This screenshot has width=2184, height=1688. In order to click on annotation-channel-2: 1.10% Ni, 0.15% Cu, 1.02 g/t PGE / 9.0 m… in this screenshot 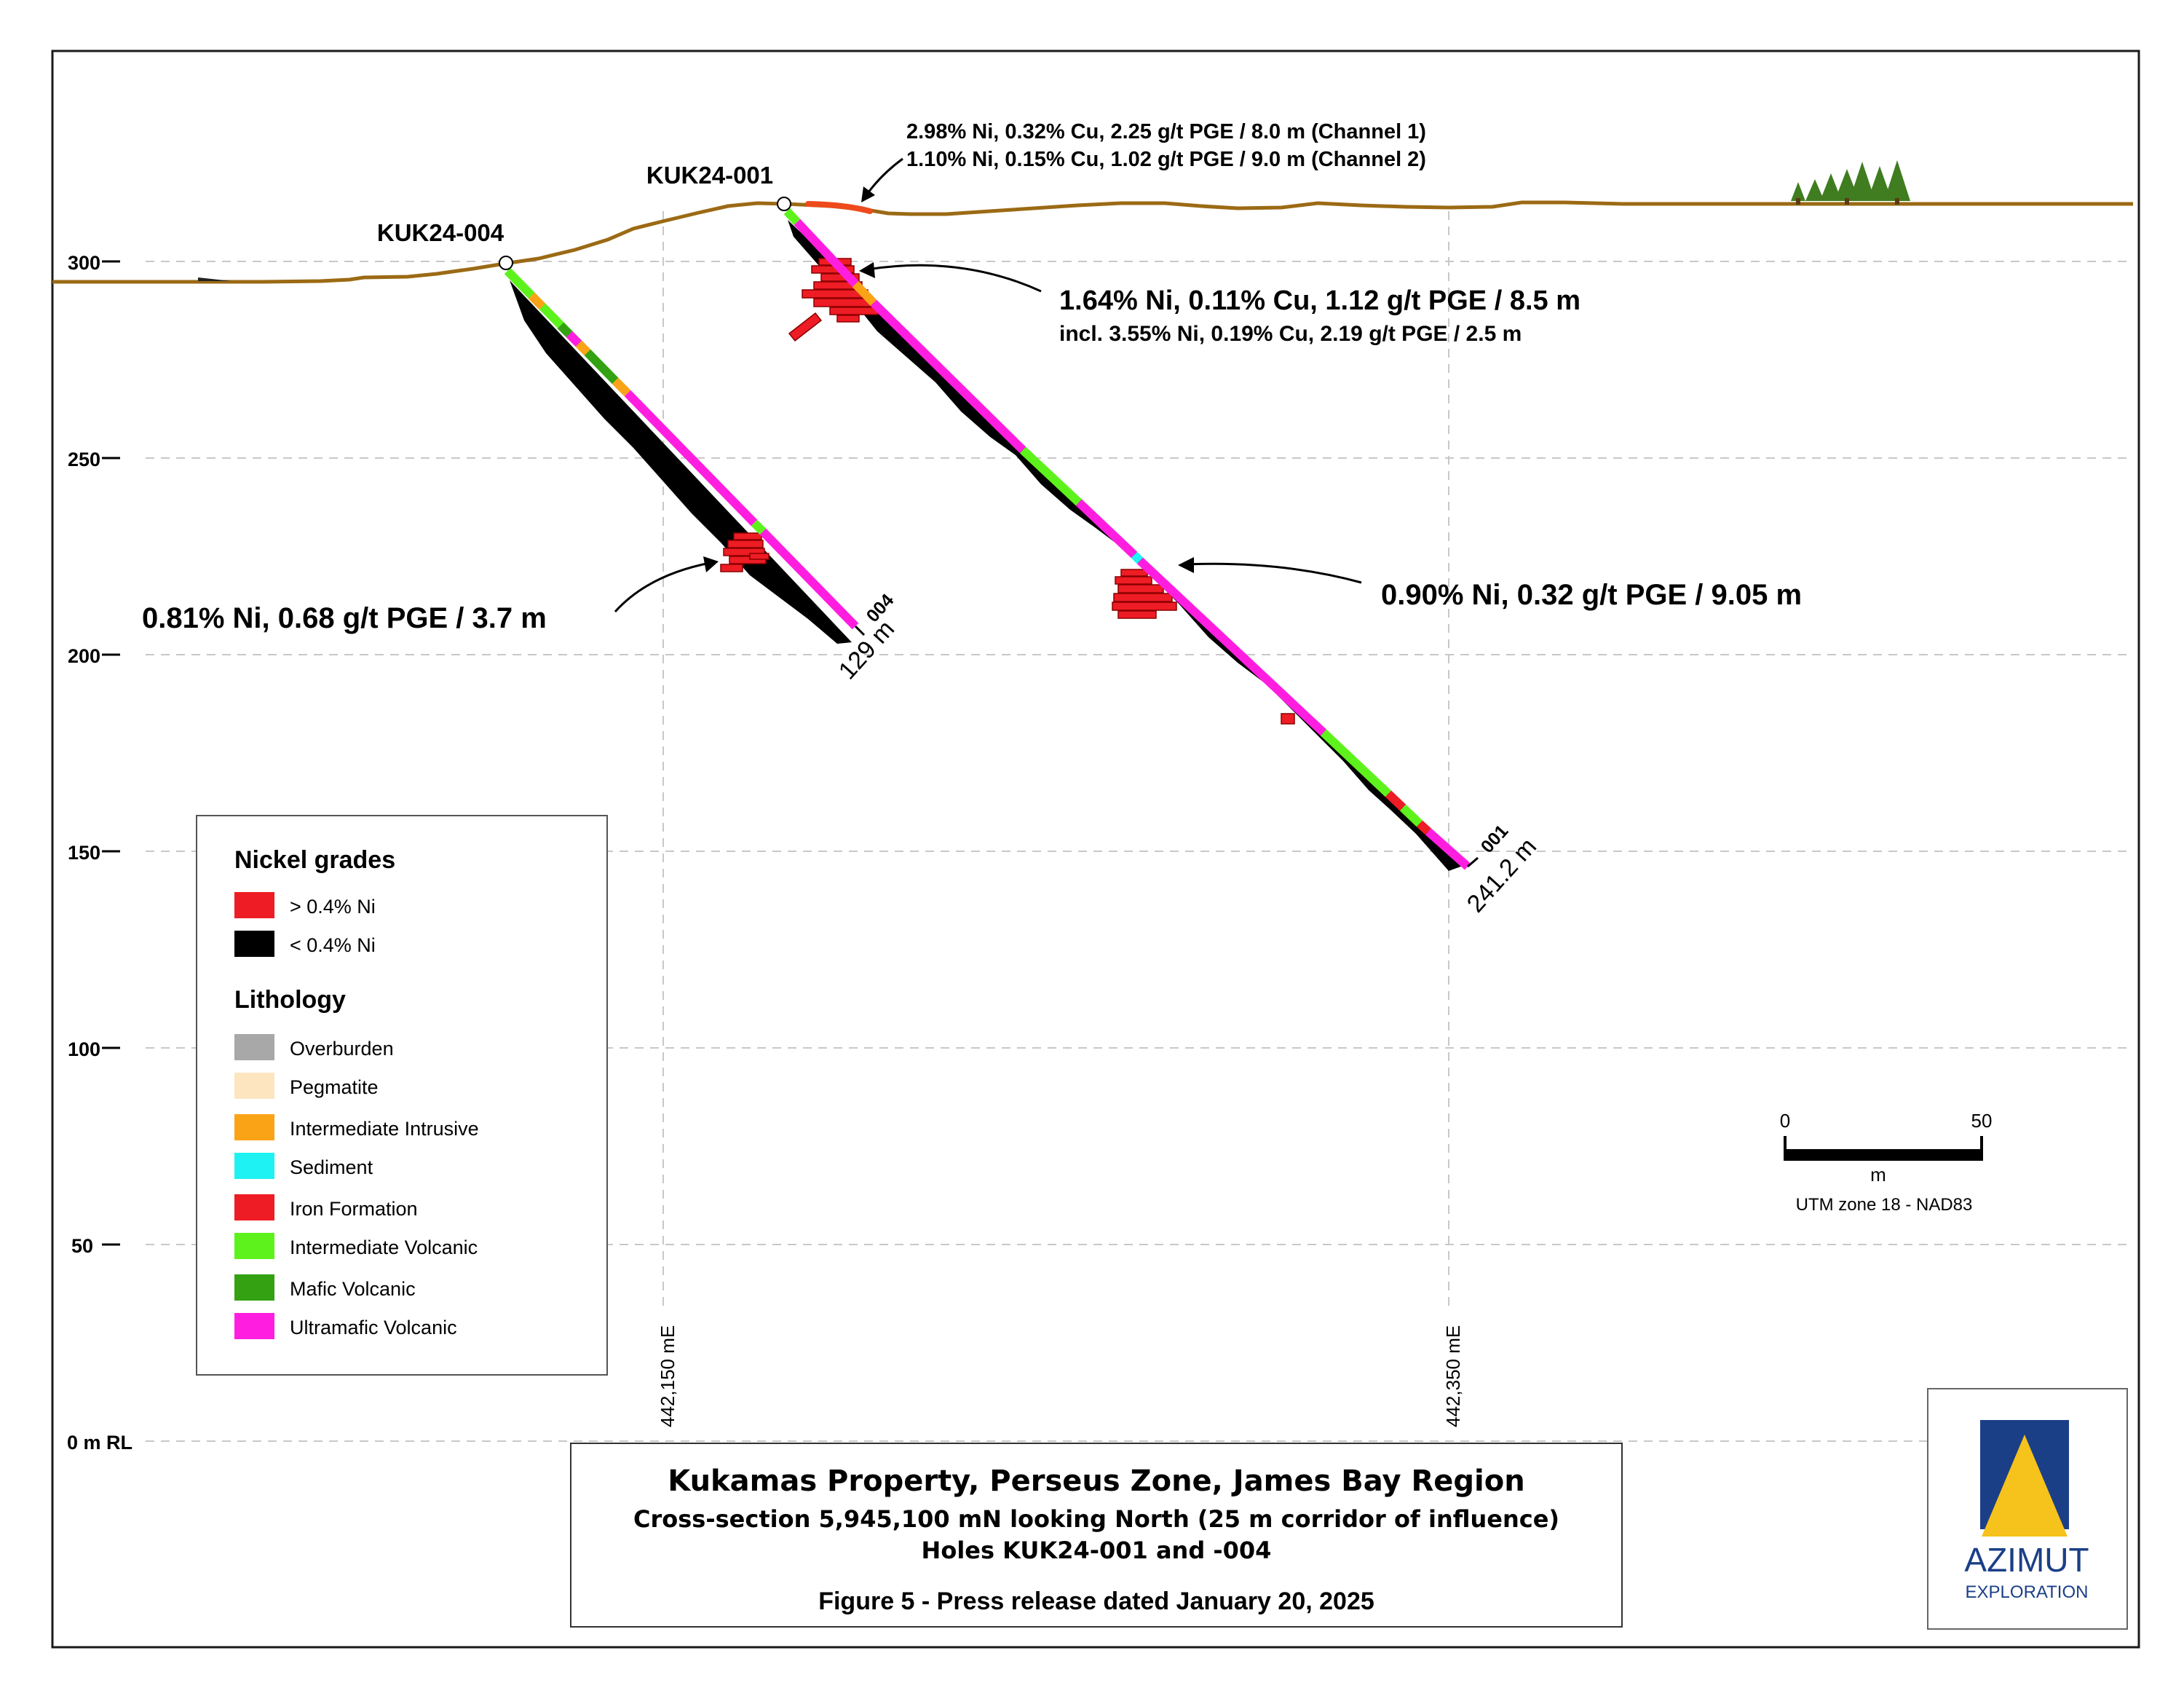, I will do `click(1166, 159)`.